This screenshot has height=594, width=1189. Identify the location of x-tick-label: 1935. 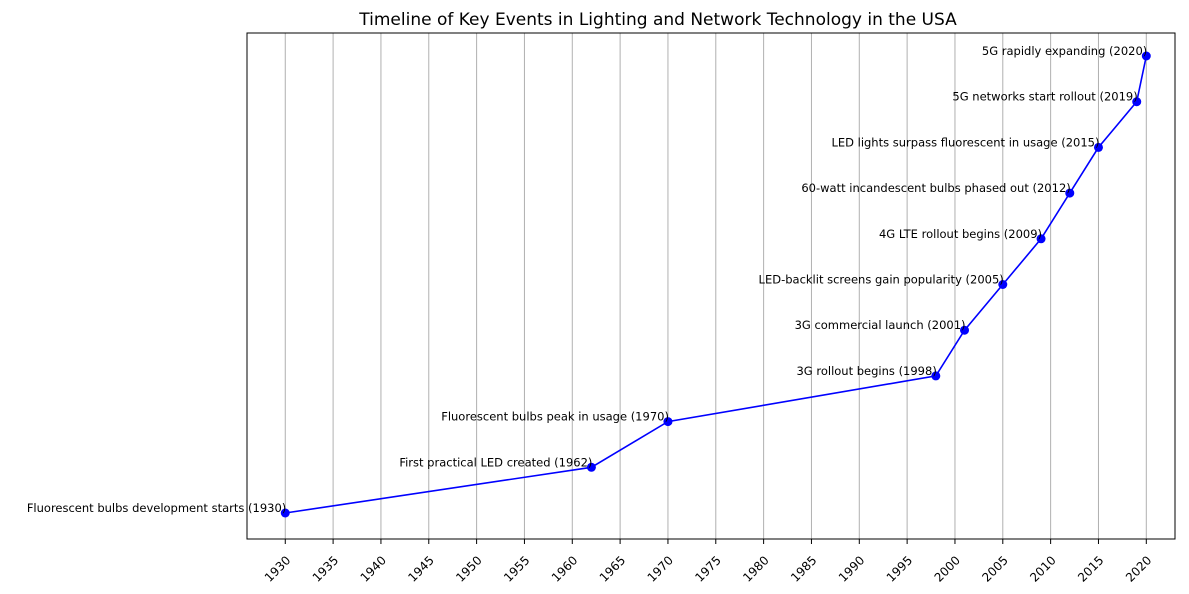
(325, 568).